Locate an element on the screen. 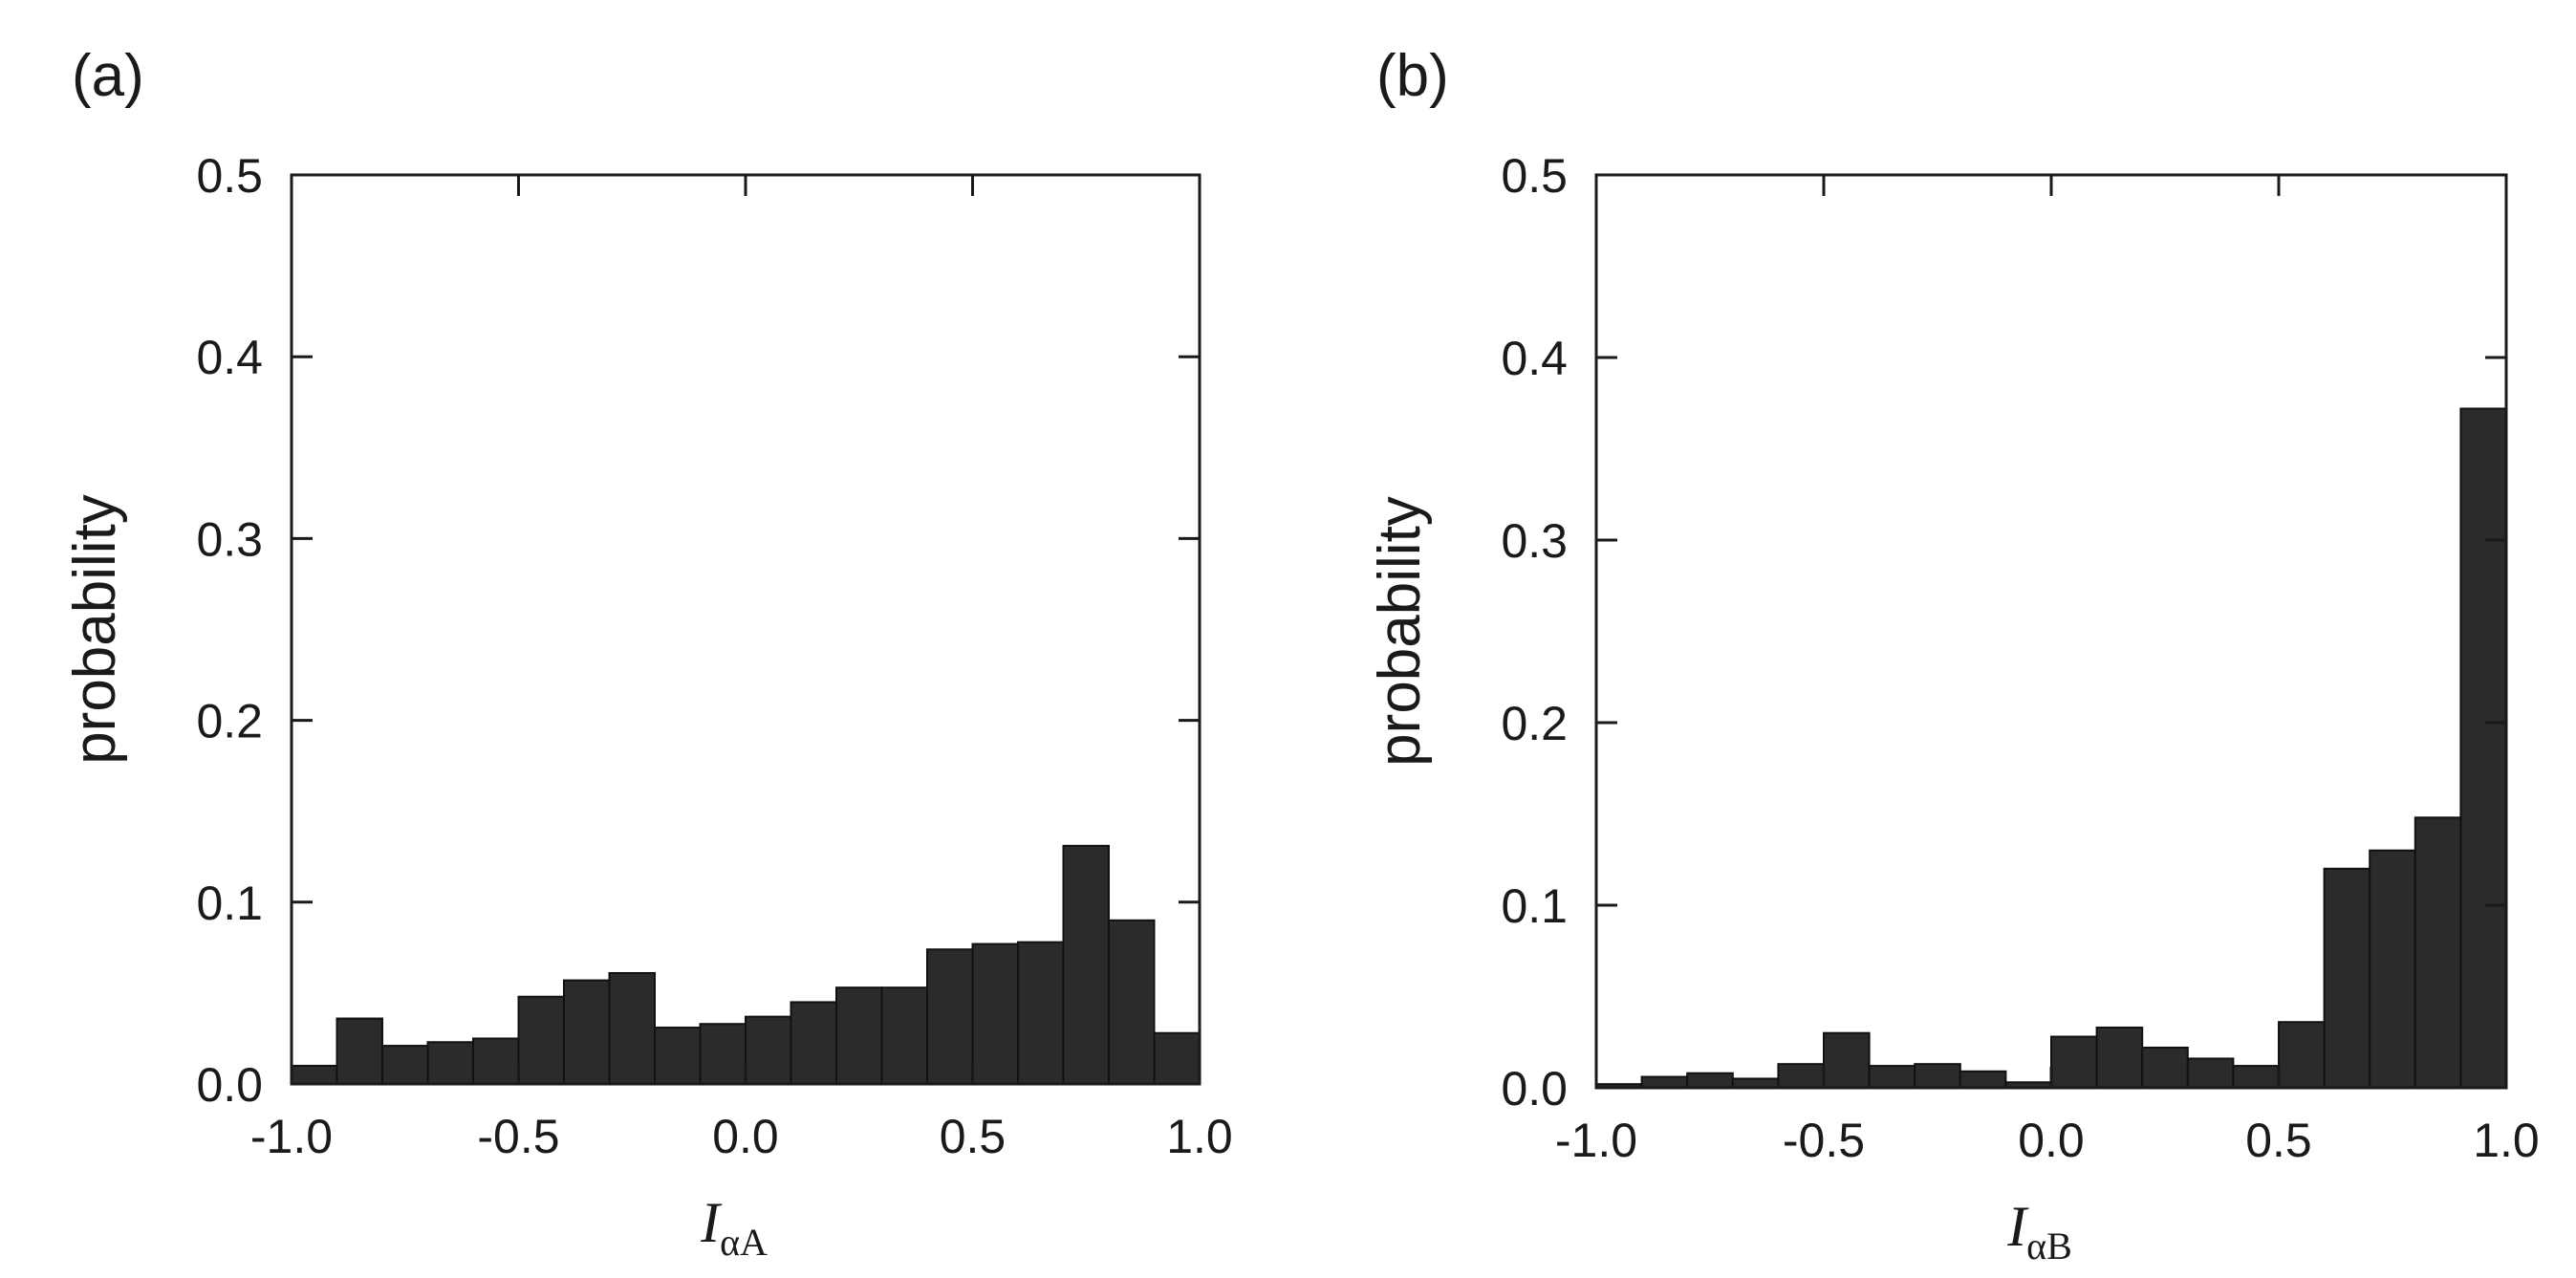  panel-label: (b) is located at coordinates (1412, 76).